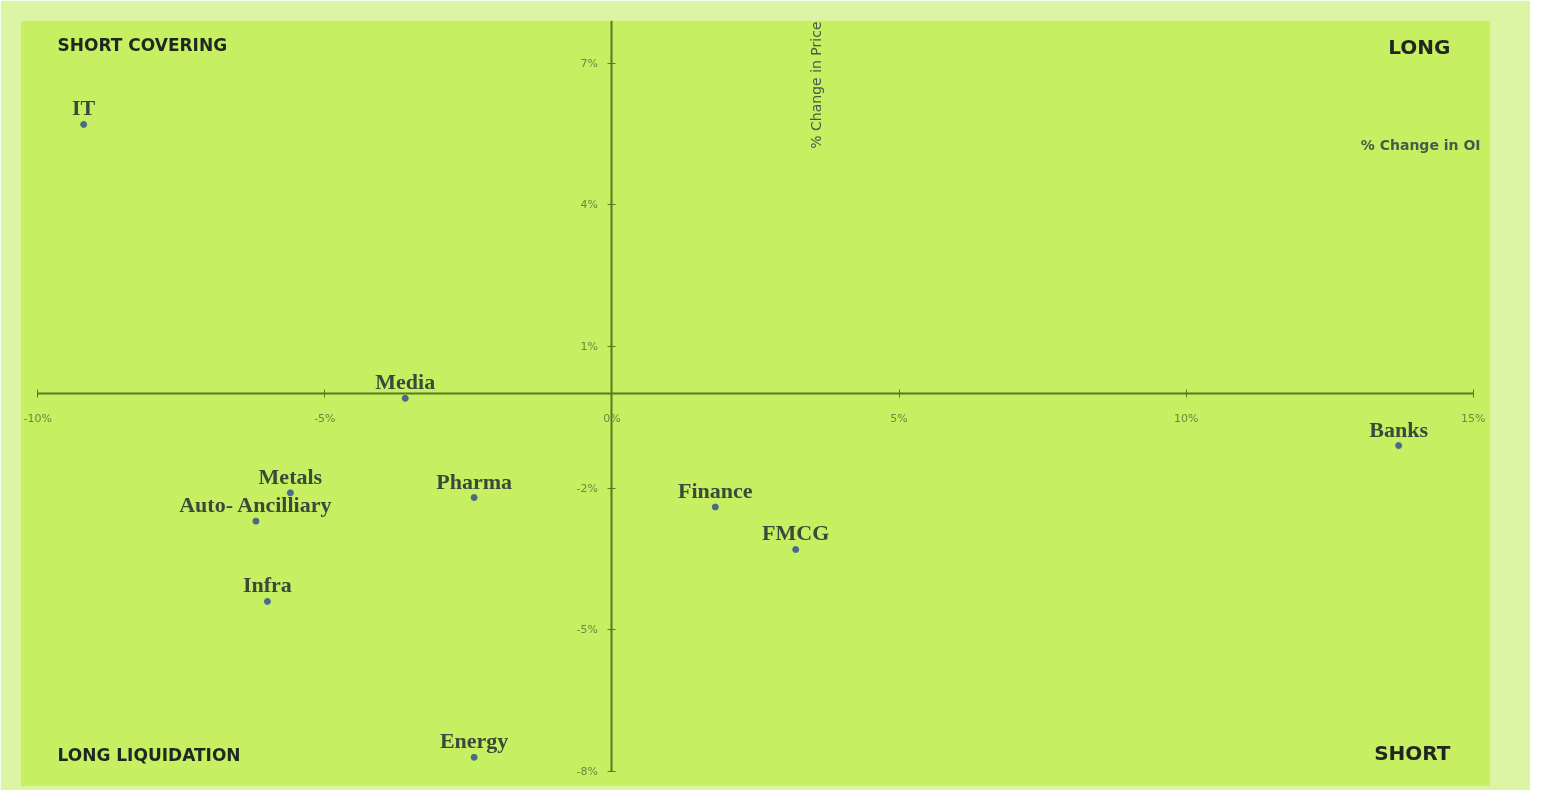 This screenshot has width=1548, height=807. What do you see at coordinates (37, 418) in the screenshot?
I see `x-tick-label: -10%` at bounding box center [37, 418].